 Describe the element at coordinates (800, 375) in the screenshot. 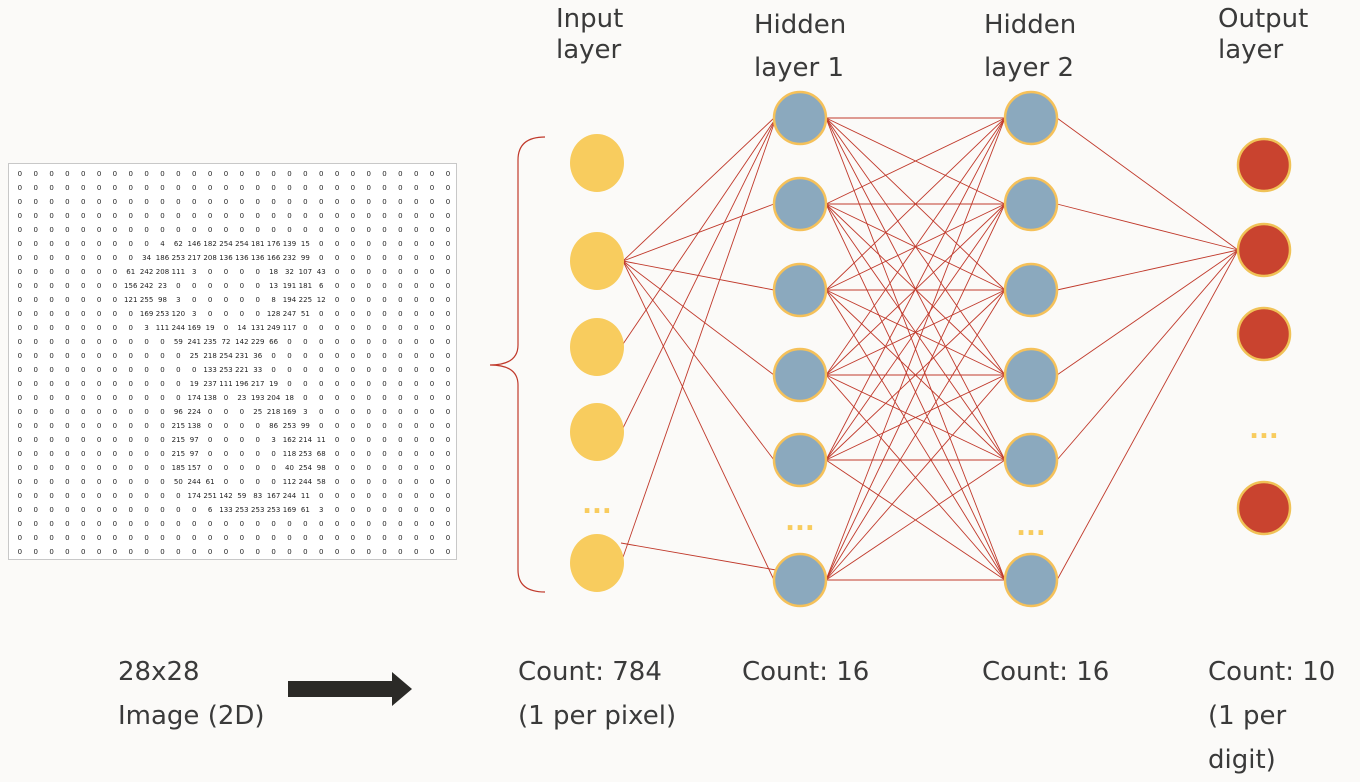

I see `hidden1-node` at that location.